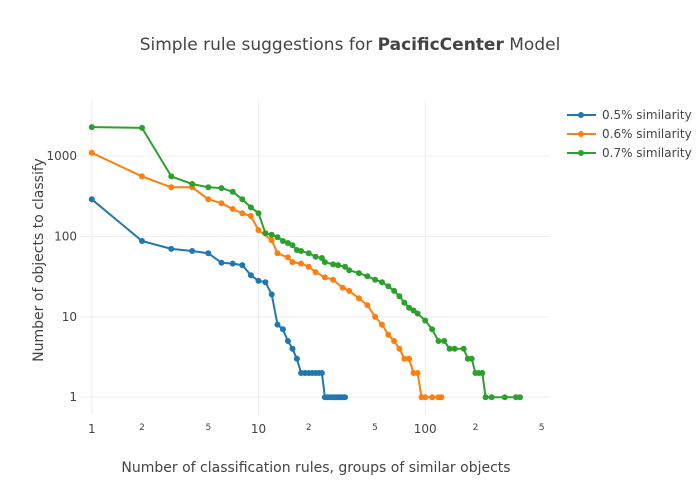 This screenshot has height=500, width=700. What do you see at coordinates (629, 115) in the screenshot?
I see `legend-item: 0.5% similarity` at bounding box center [629, 115].